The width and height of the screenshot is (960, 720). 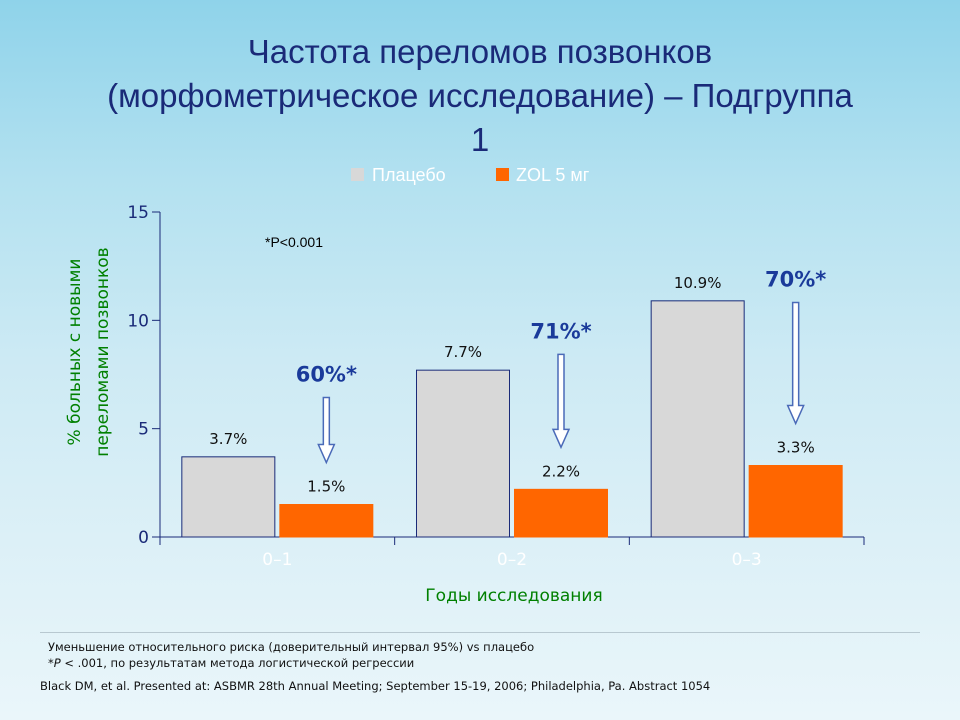 What do you see at coordinates (138, 321) in the screenshot?
I see `y-tick-label-2: 10` at bounding box center [138, 321].